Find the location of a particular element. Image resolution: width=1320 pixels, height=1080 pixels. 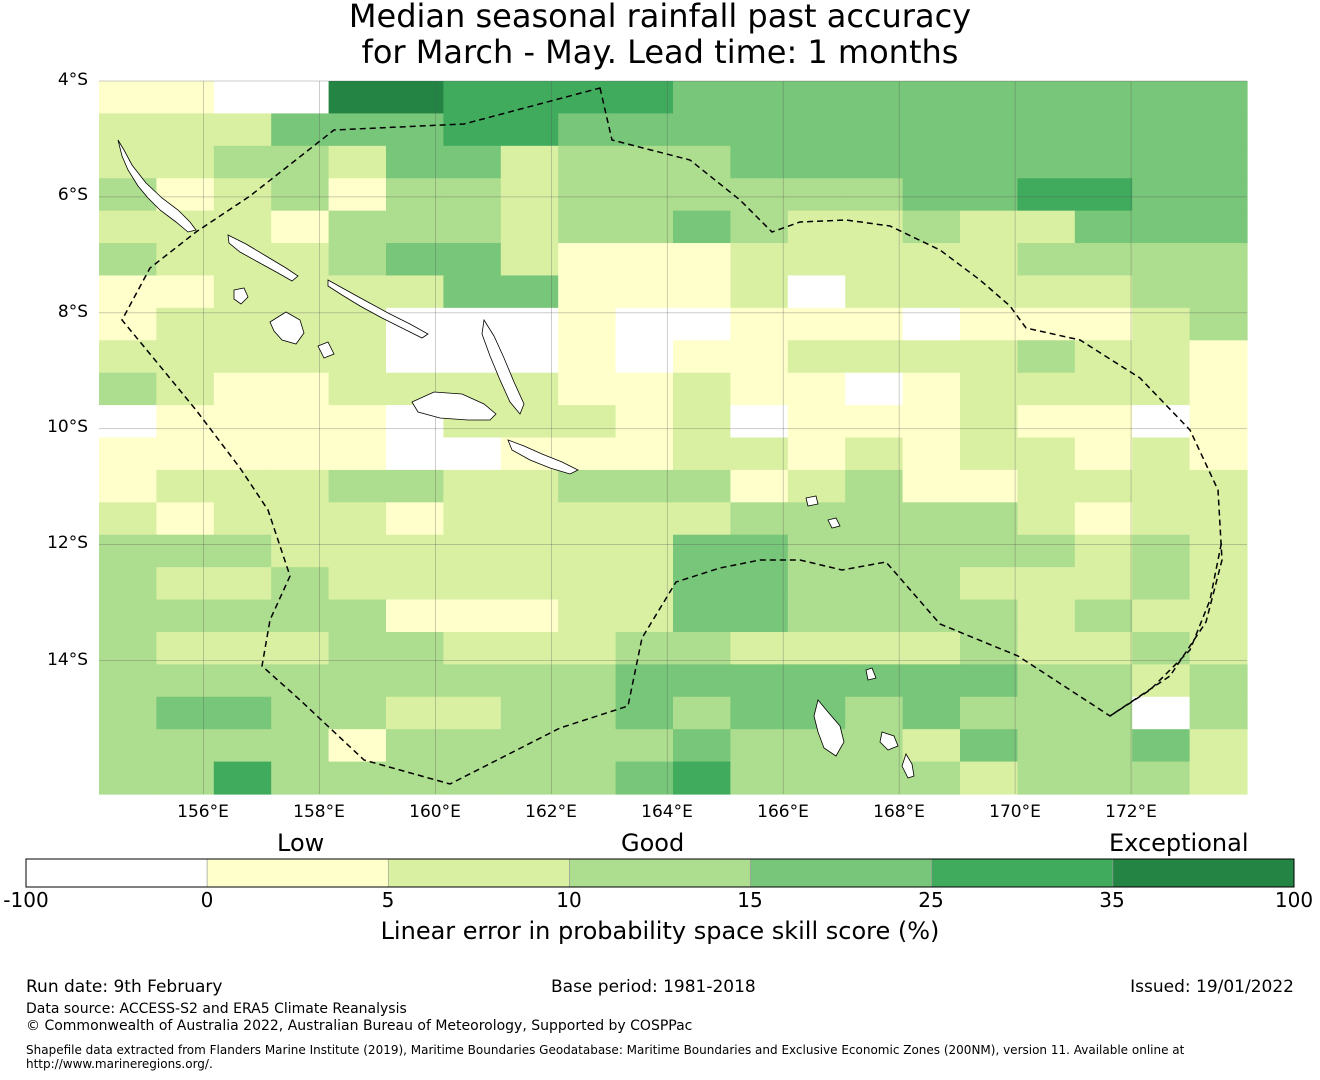

colorbar-tick-label: 0 is located at coordinates (207, 900).